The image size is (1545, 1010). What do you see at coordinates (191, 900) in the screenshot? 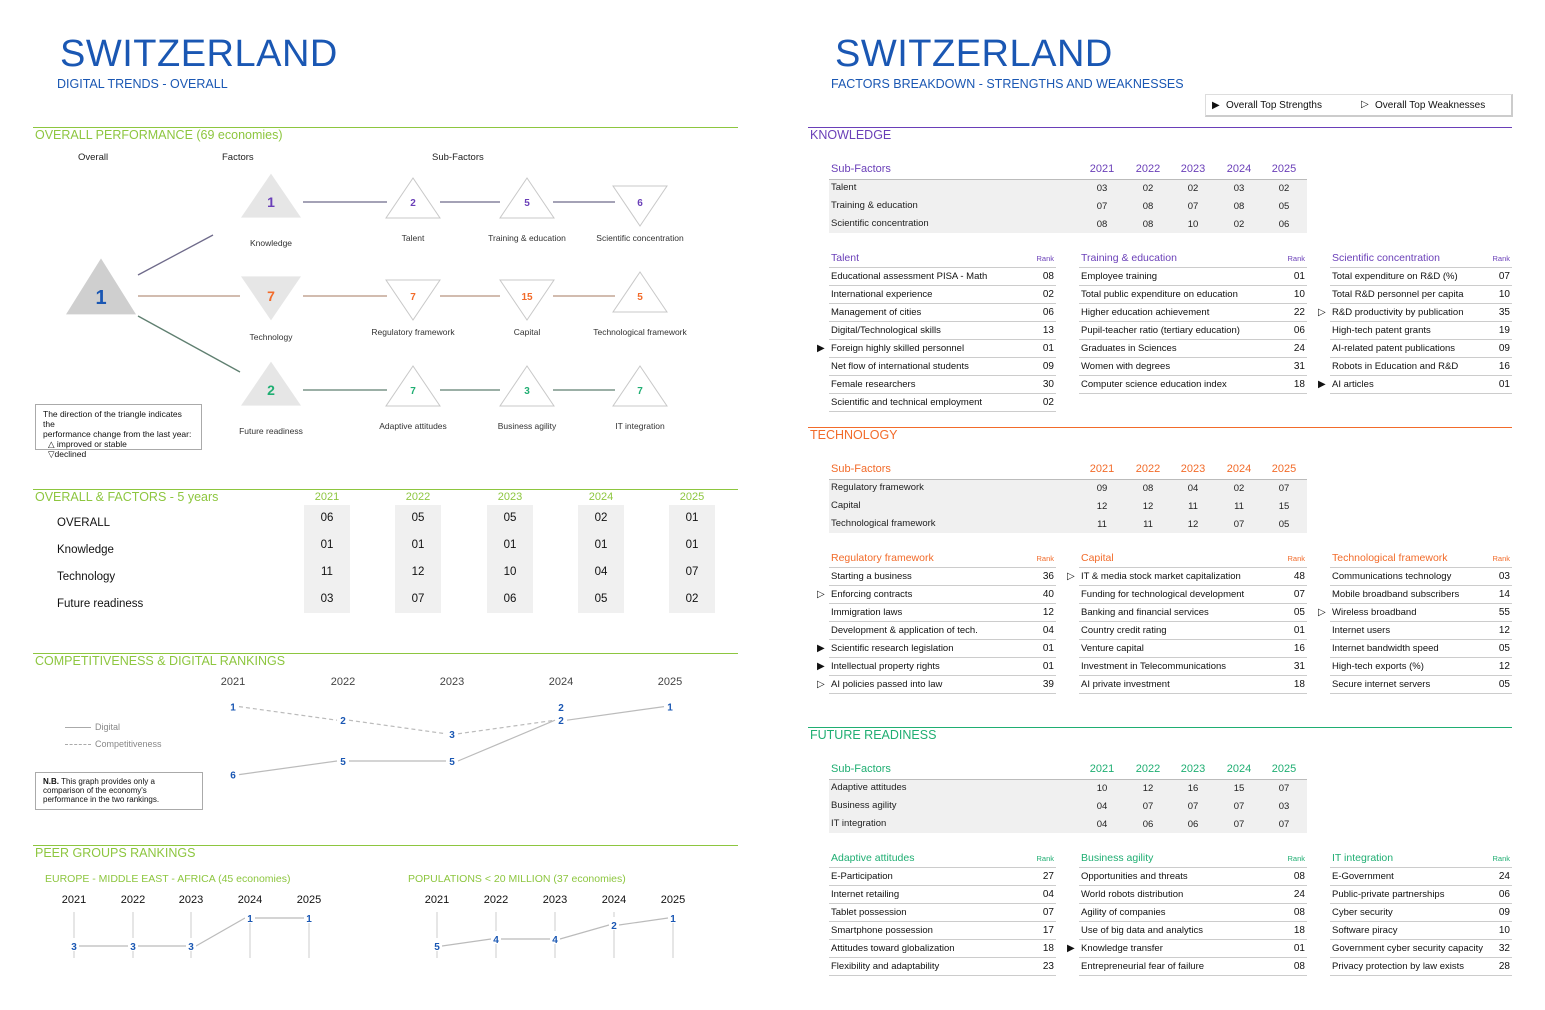
I see `x-tick-label: 2023` at bounding box center [191, 900].